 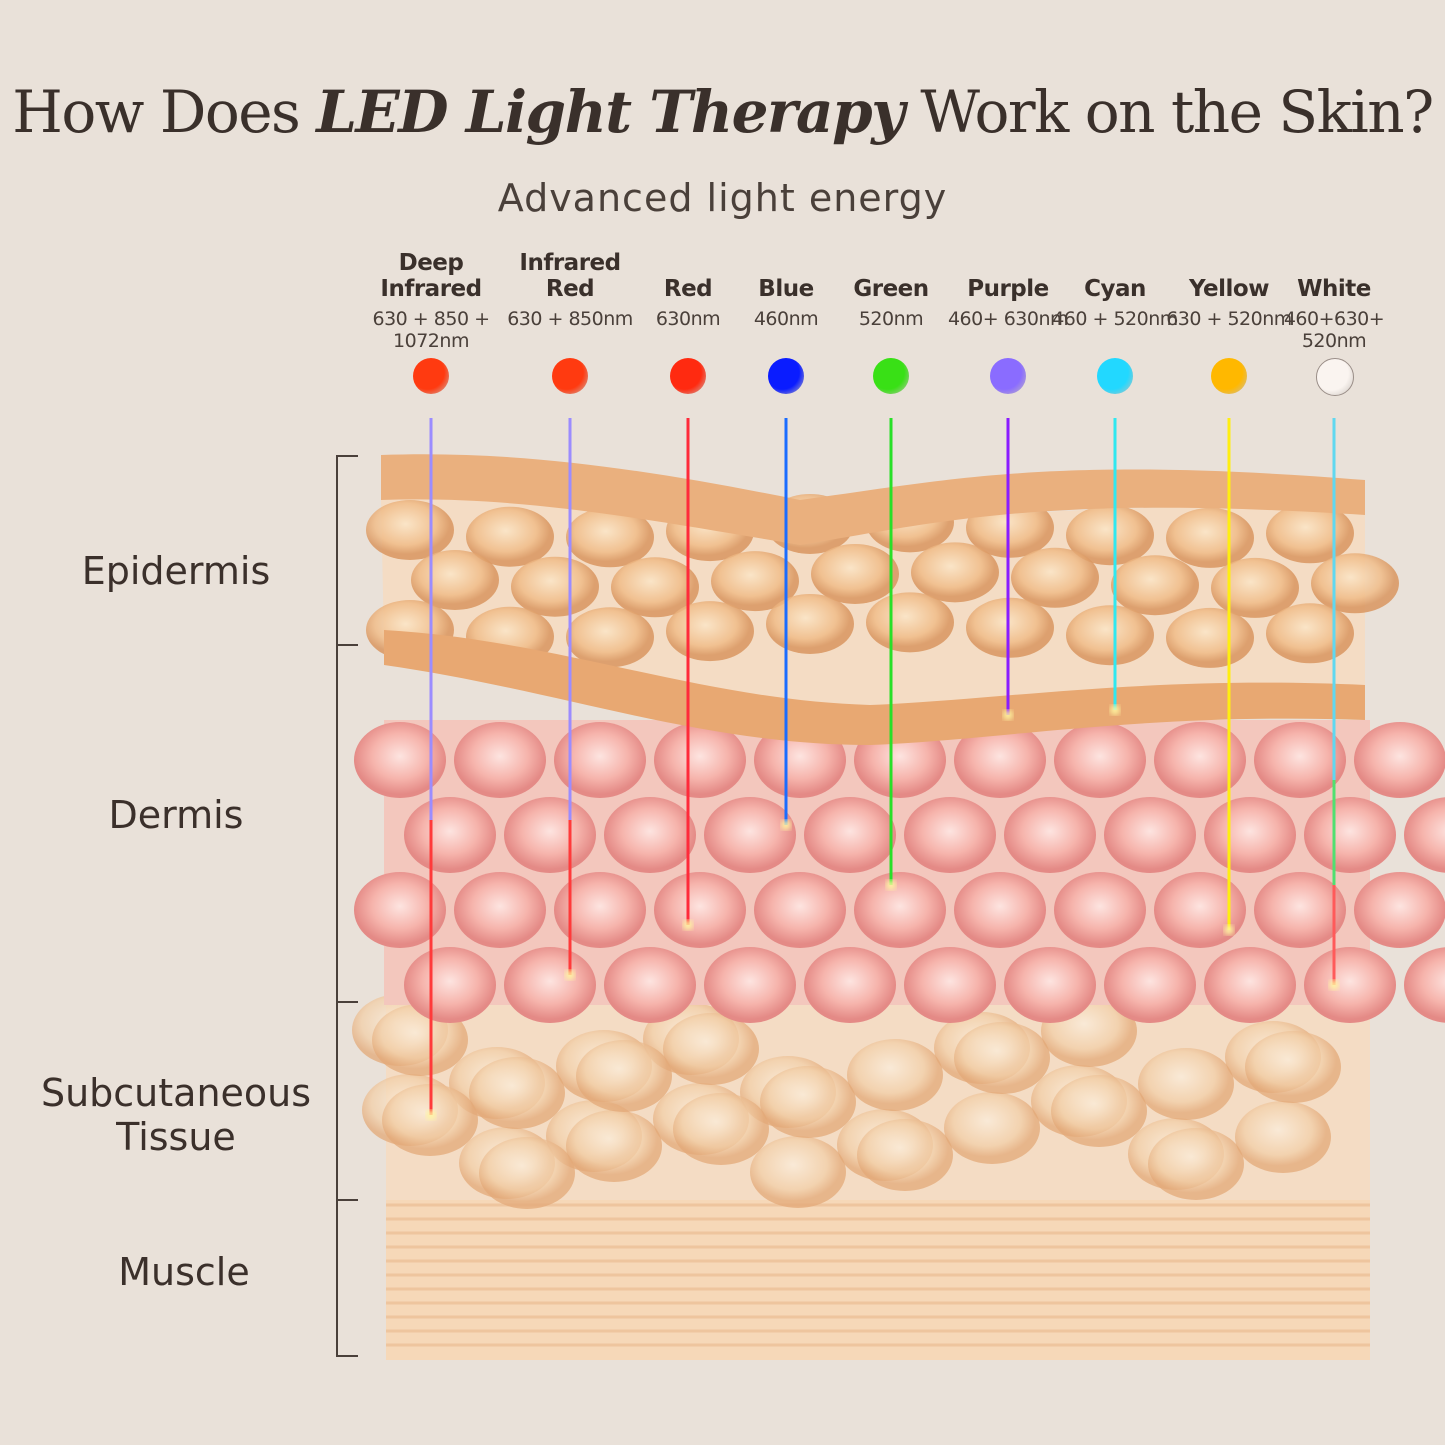 What do you see at coordinates (891, 319) in the screenshot?
I see `light-wavelength: 520nm` at bounding box center [891, 319].